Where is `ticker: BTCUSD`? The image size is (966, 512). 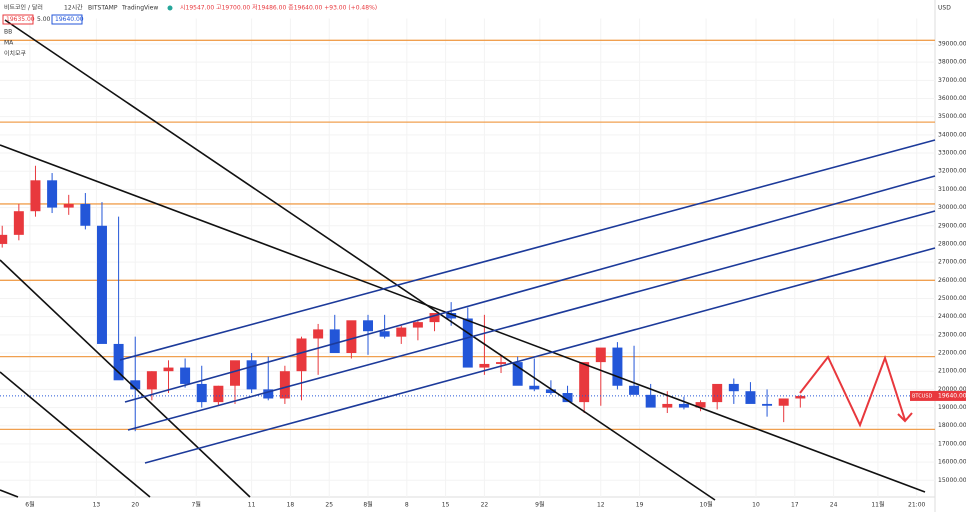 ticker: BTCUSD is located at coordinates (922, 396).